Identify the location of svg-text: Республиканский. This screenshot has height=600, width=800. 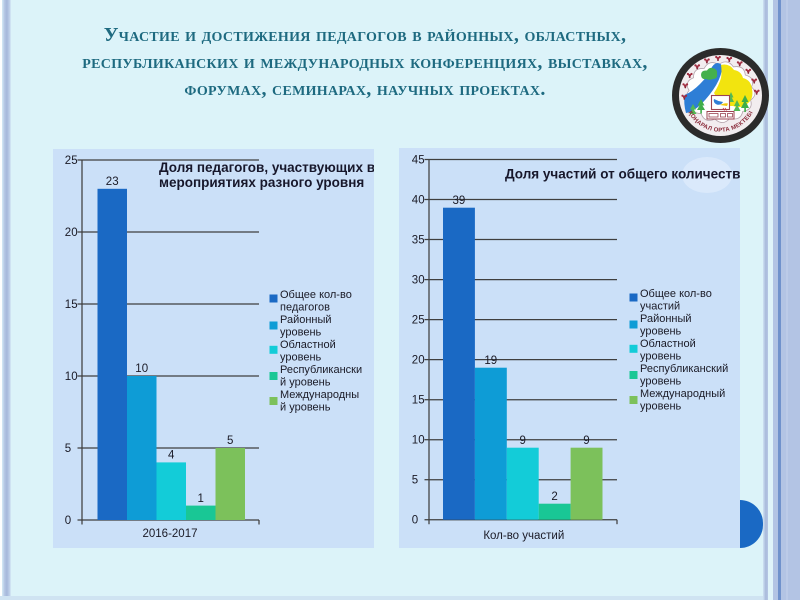
(684, 369).